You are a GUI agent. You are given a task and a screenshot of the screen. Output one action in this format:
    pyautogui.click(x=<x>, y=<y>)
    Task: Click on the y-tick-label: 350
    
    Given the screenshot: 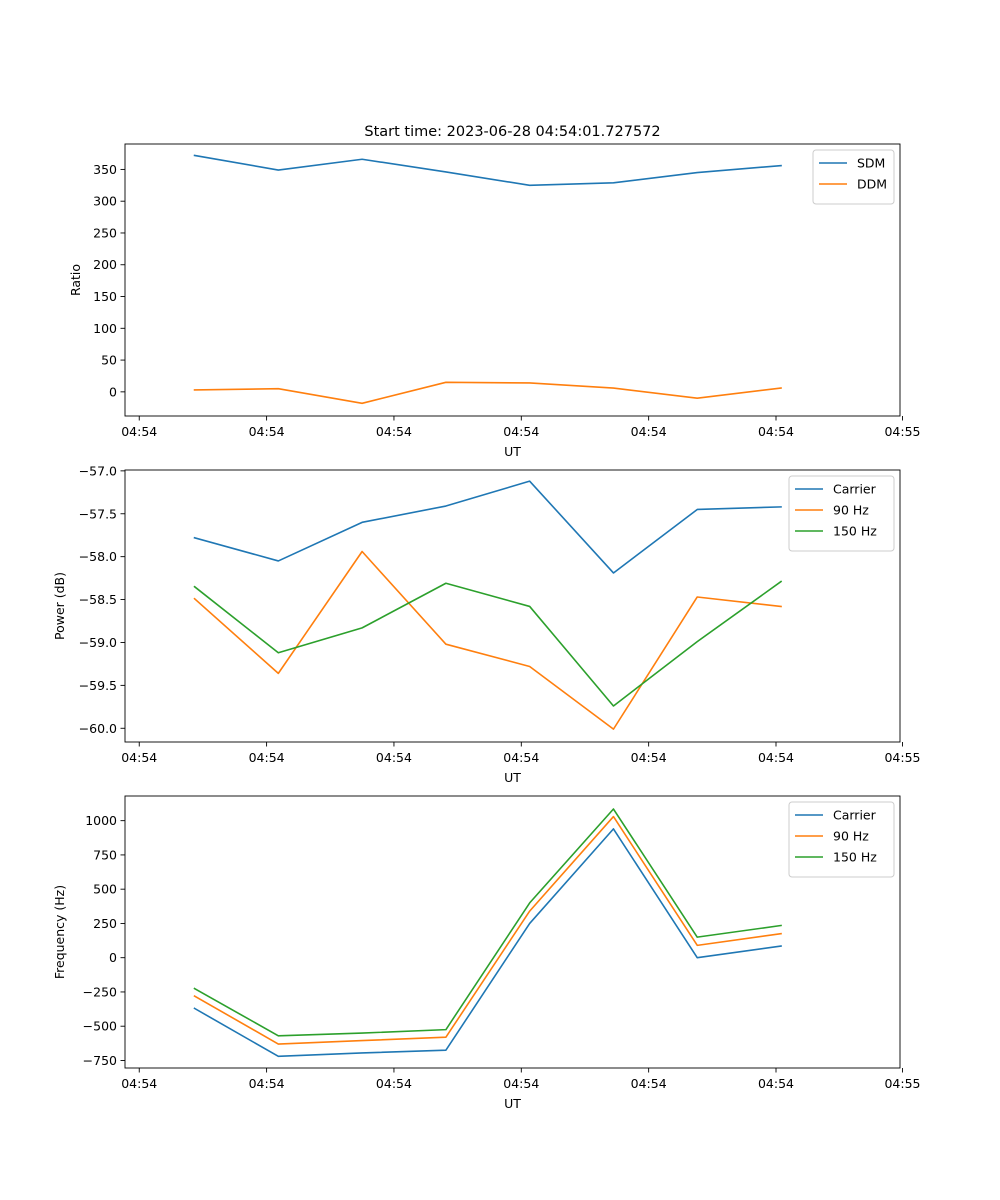 What is the action you would take?
    pyautogui.click(x=105, y=169)
    